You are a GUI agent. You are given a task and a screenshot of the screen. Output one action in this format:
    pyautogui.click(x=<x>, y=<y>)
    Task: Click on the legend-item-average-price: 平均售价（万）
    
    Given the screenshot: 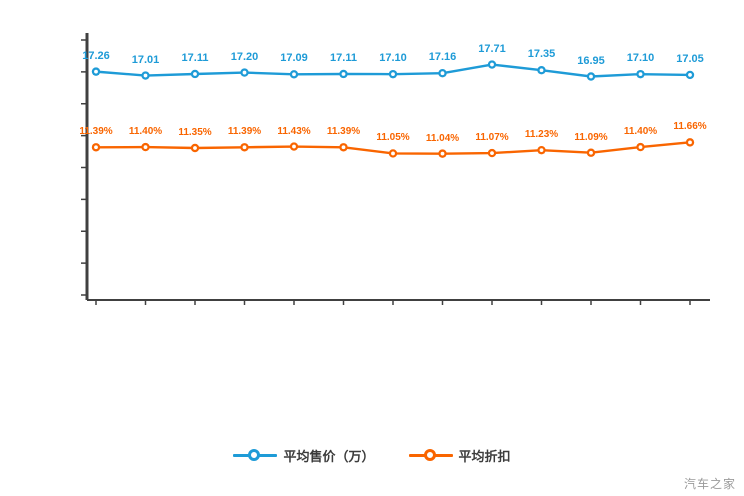 What is the action you would take?
    pyautogui.click(x=304, y=455)
    